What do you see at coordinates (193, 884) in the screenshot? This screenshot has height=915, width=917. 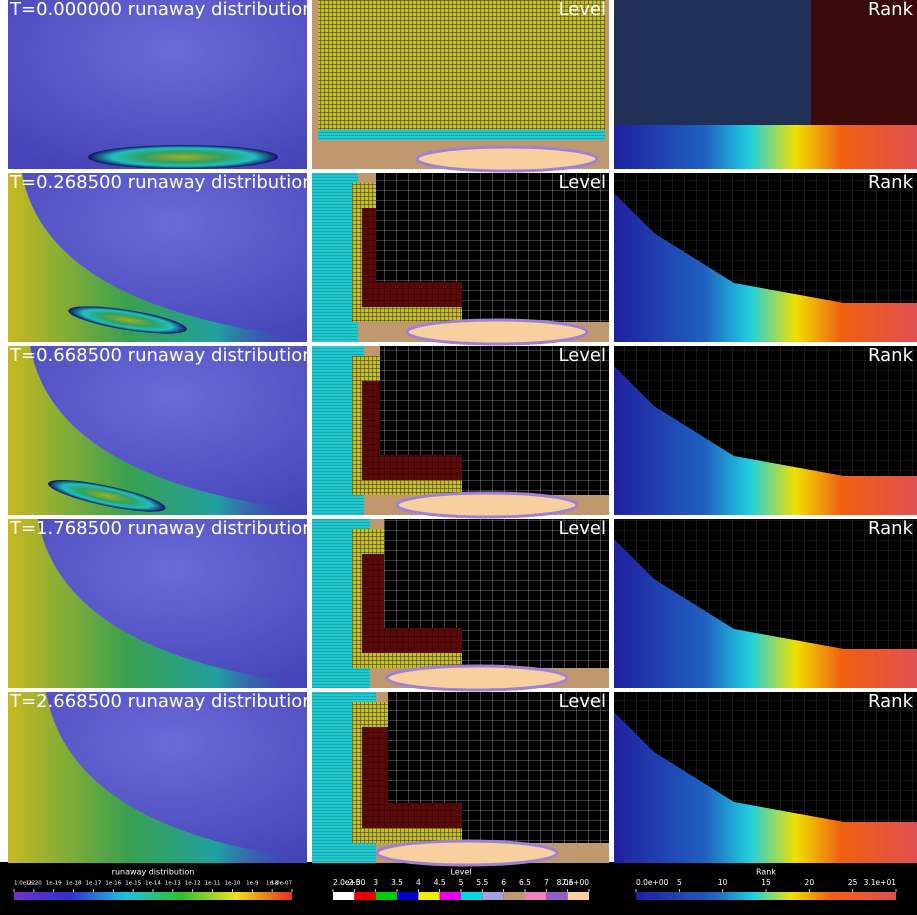 I see `colorbar-tick-label: 1e-12` at bounding box center [193, 884].